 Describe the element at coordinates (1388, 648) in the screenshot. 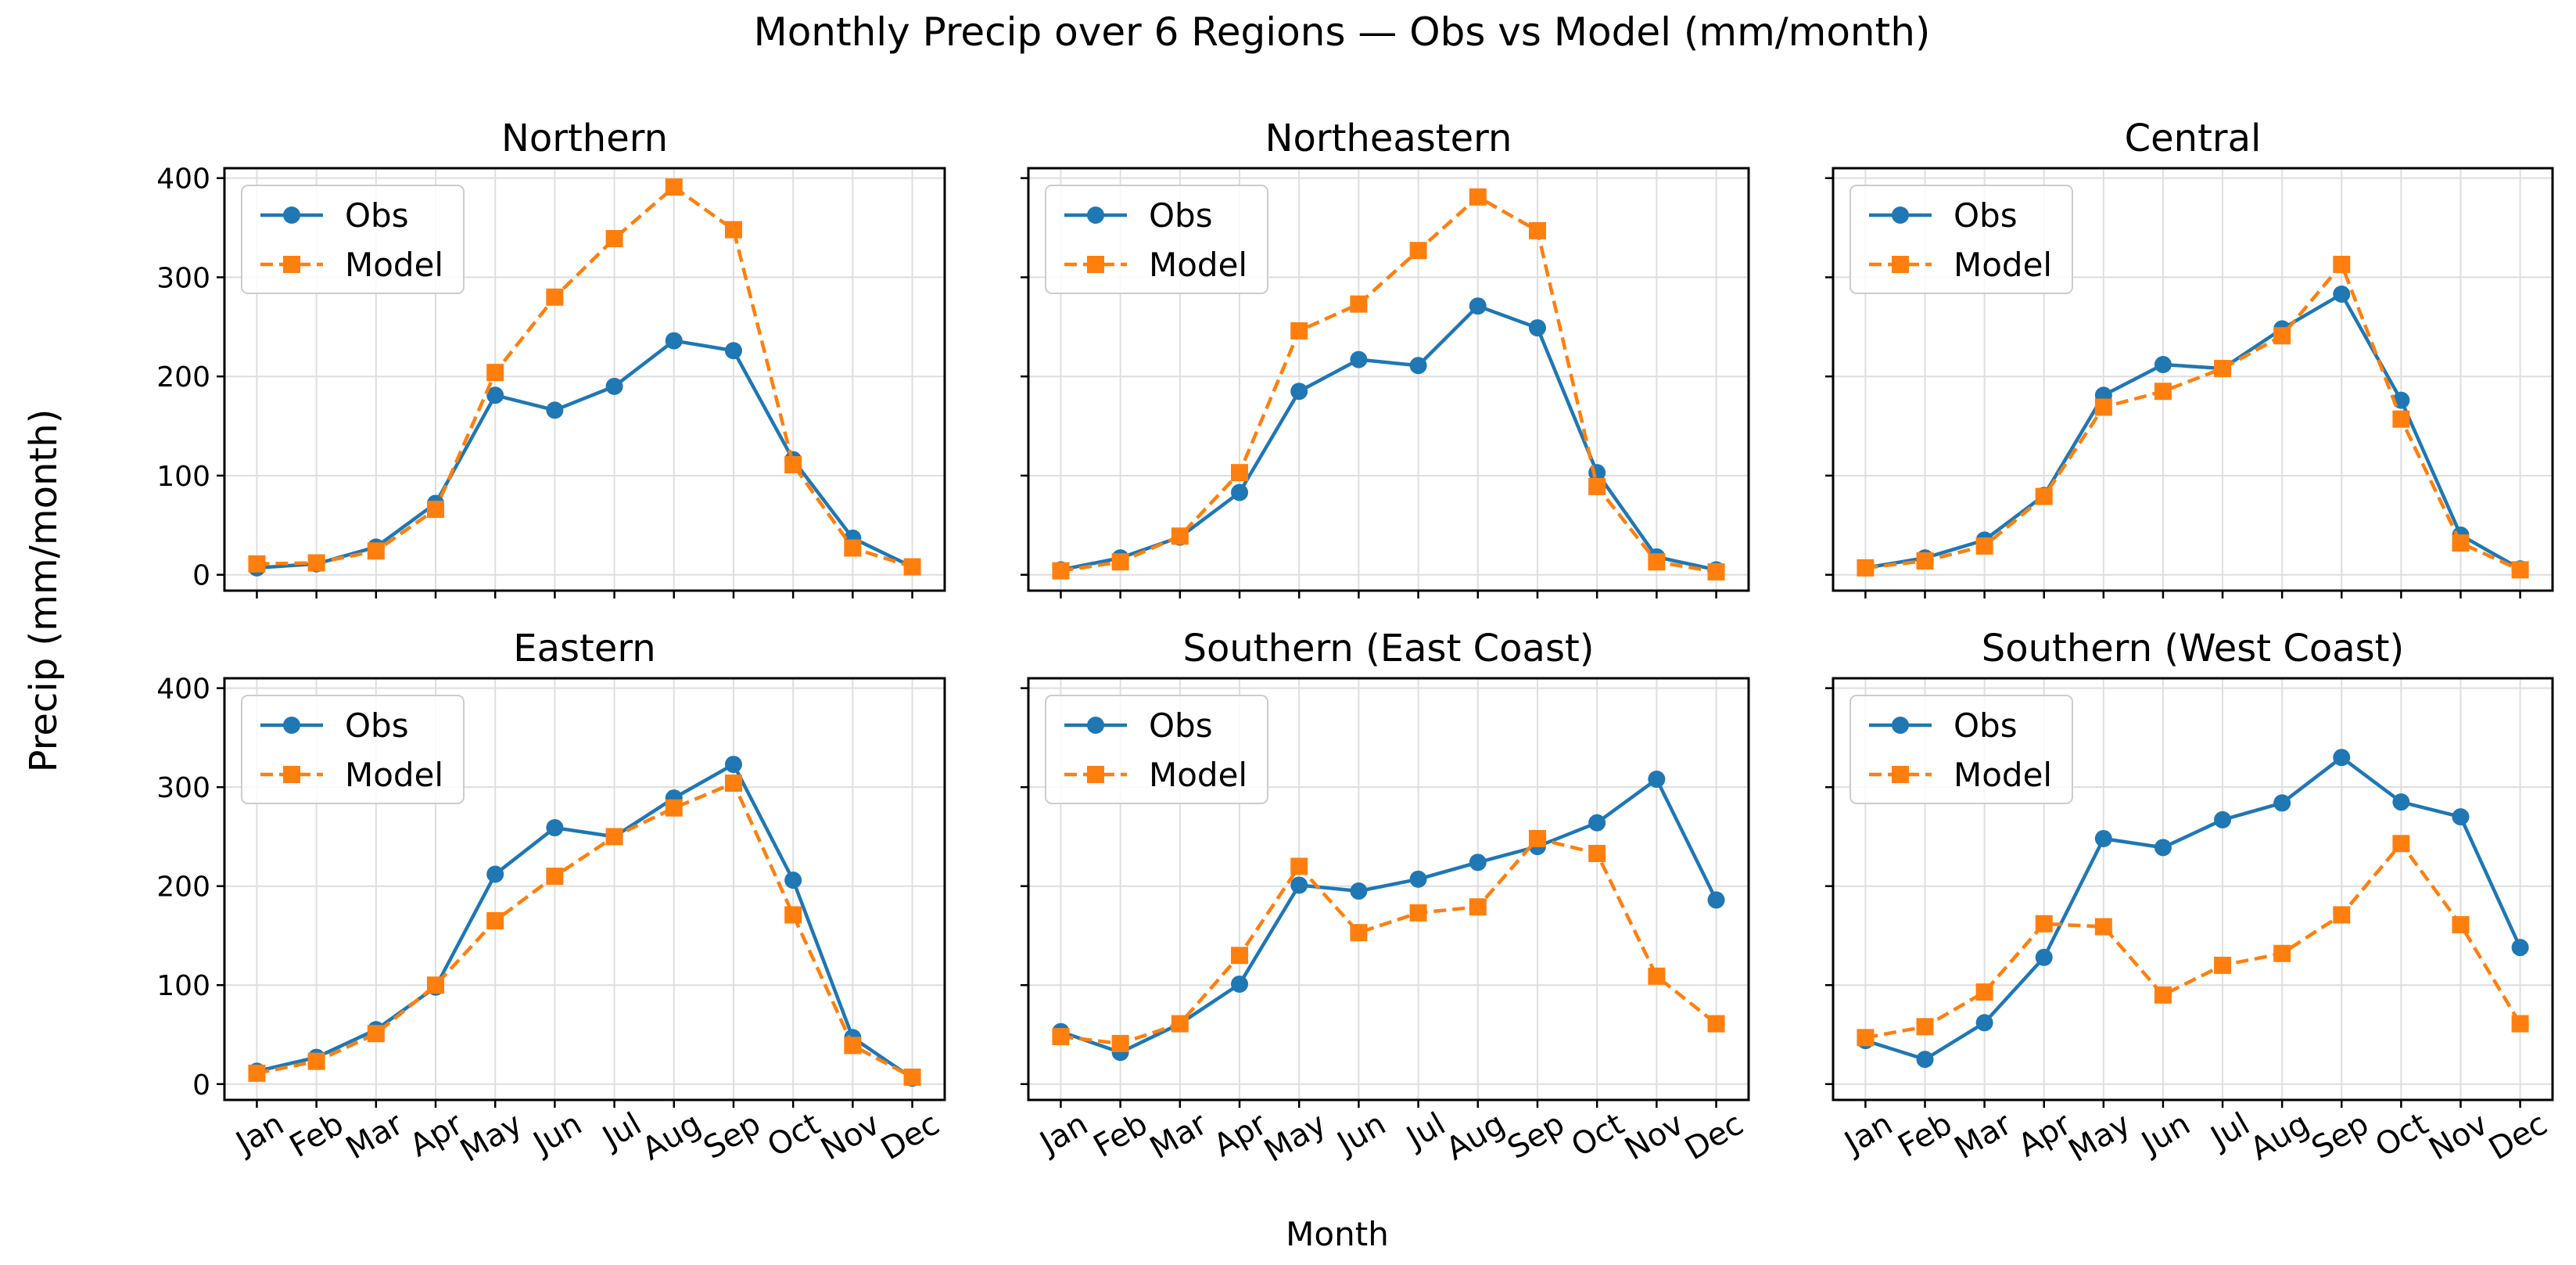

I see `panel-title: Southern (East Coast)` at that location.